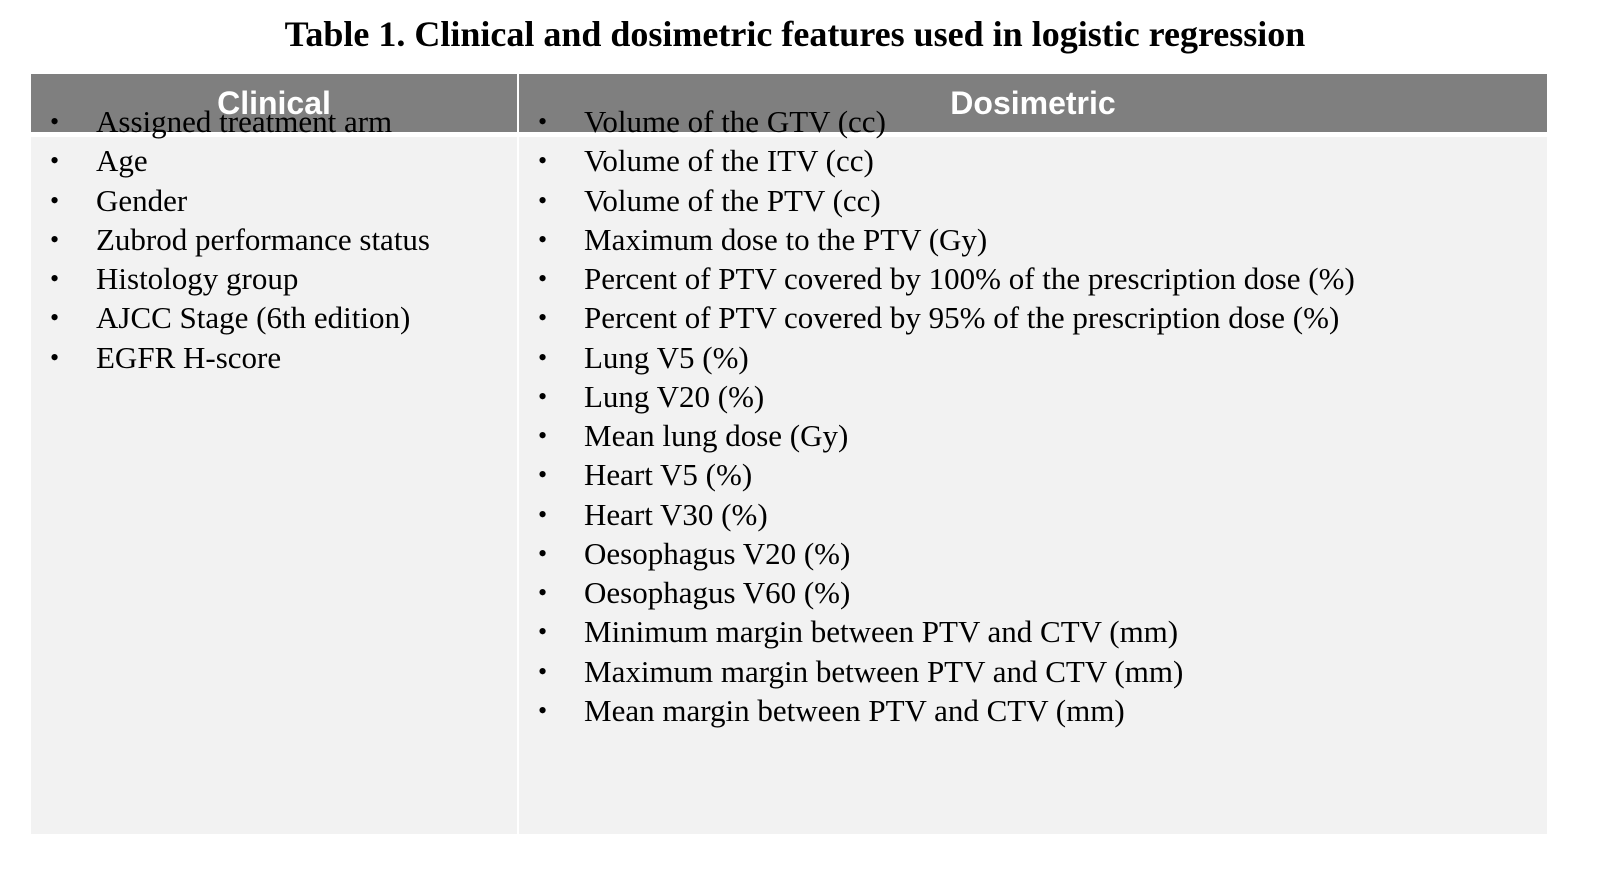  I want to click on dosimetric-feature-item-label: Volume of the GTV (cc), so click(735, 121).